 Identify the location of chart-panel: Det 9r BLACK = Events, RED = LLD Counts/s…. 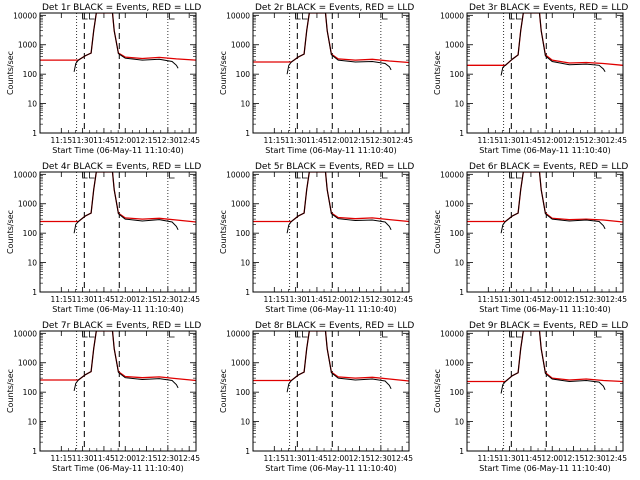
(530, 397).